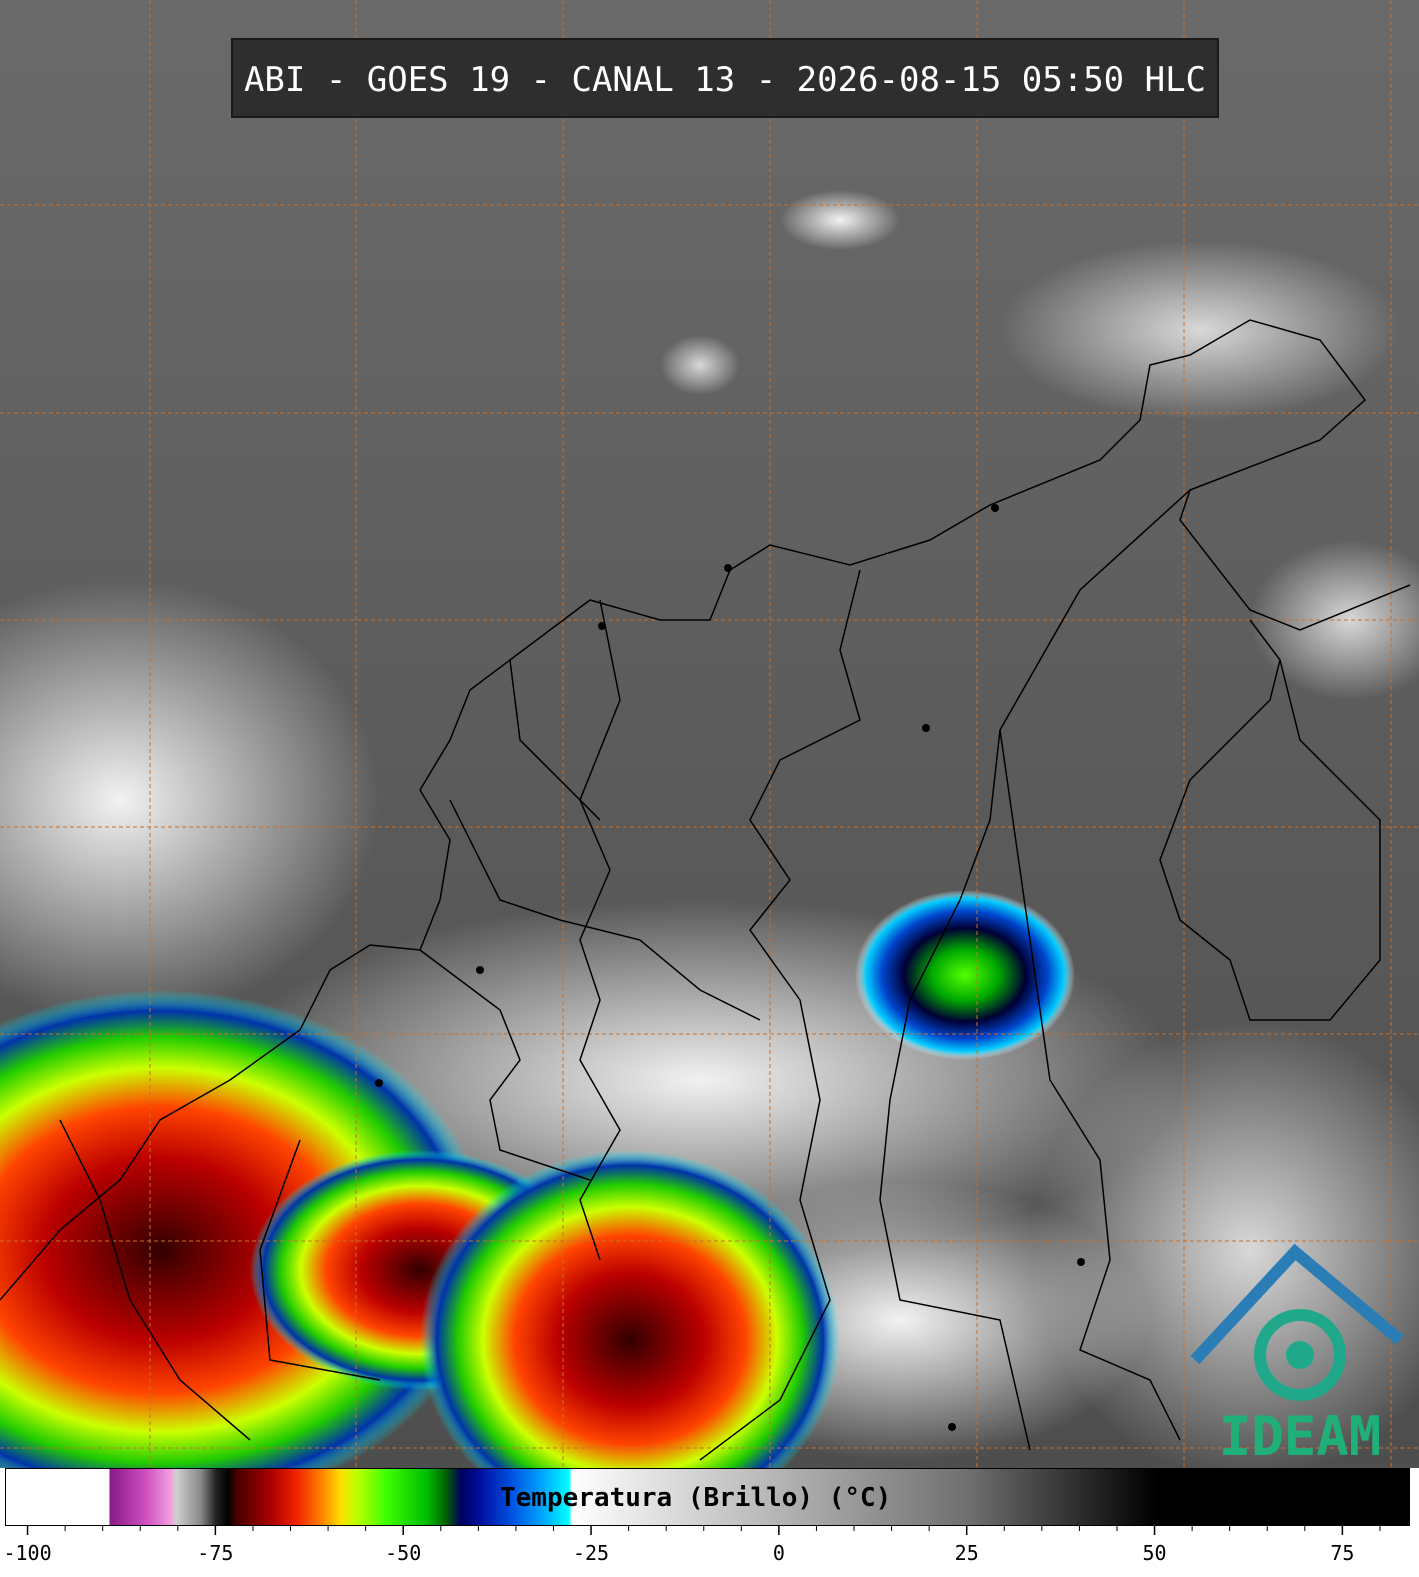 The width and height of the screenshot is (1419, 1577). Describe the element at coordinates (696, 1498) in the screenshot. I see `colorbar-label: Temperatura (Brillo) (°C)` at that location.